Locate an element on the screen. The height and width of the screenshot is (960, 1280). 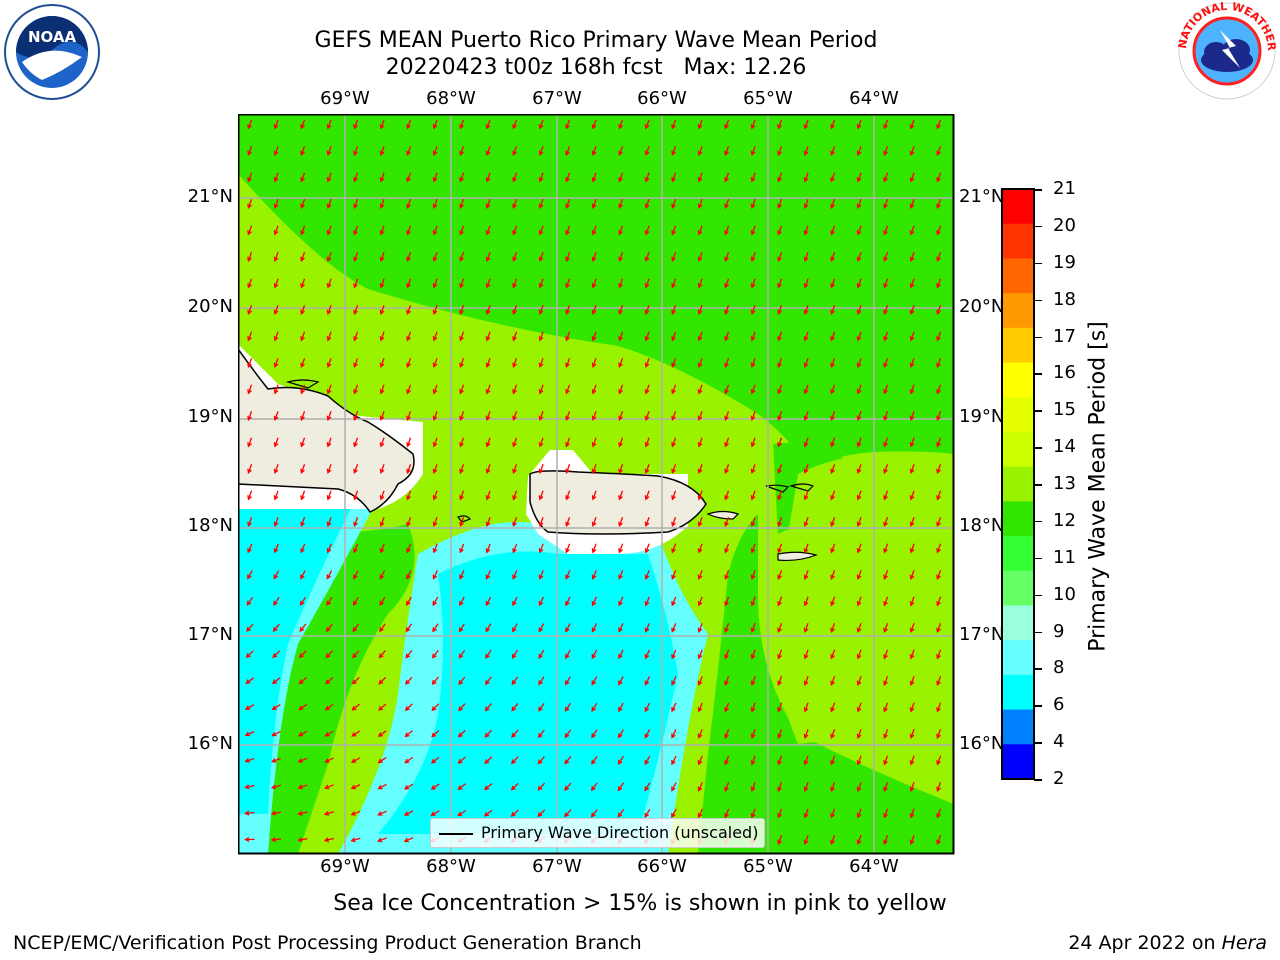
colorbar-tick-label: 2 is located at coordinates (1059, 778).